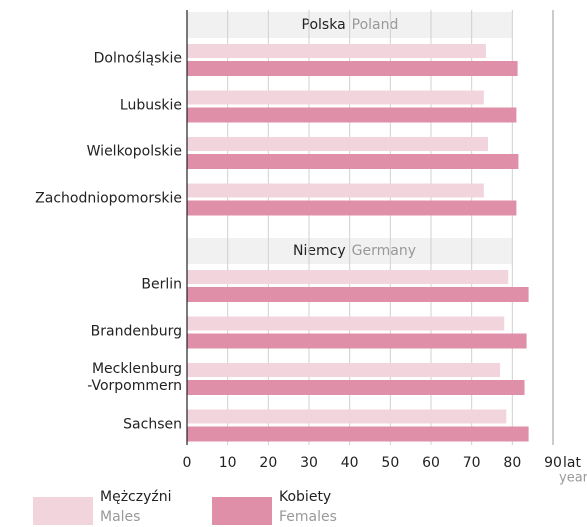  I want to click on group-title-en: Poland, so click(375, 25).